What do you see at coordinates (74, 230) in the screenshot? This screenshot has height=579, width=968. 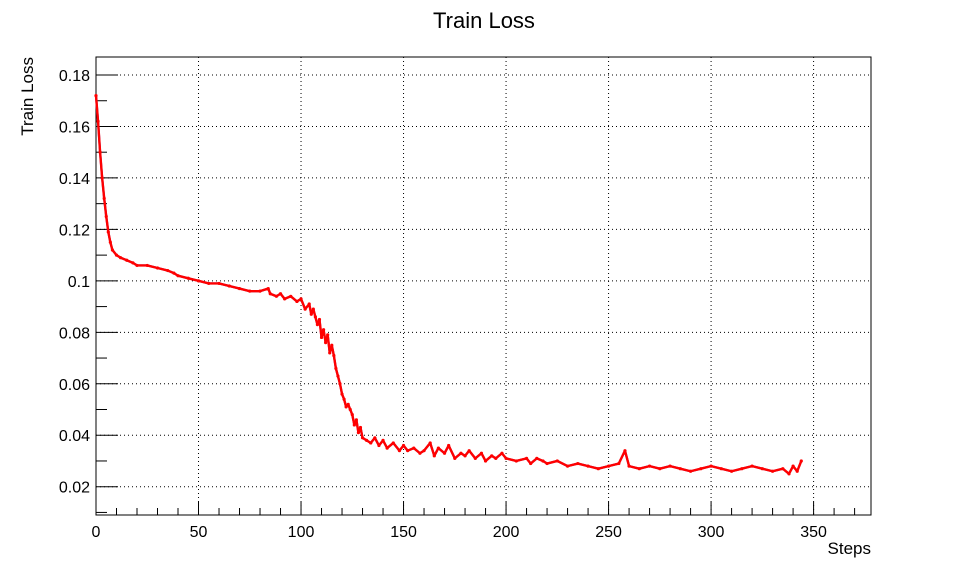 I see `y-tick-label: 0.12` at bounding box center [74, 230].